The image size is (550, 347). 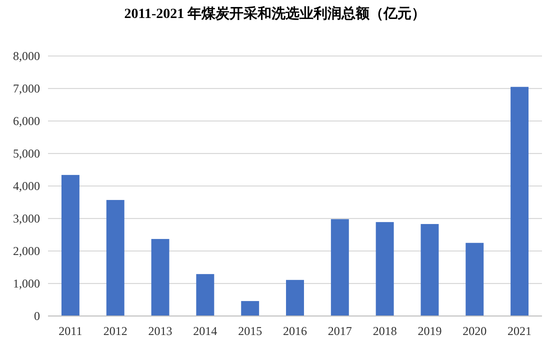 What do you see at coordinates (160, 331) in the screenshot?
I see `xtick: 2013` at bounding box center [160, 331].